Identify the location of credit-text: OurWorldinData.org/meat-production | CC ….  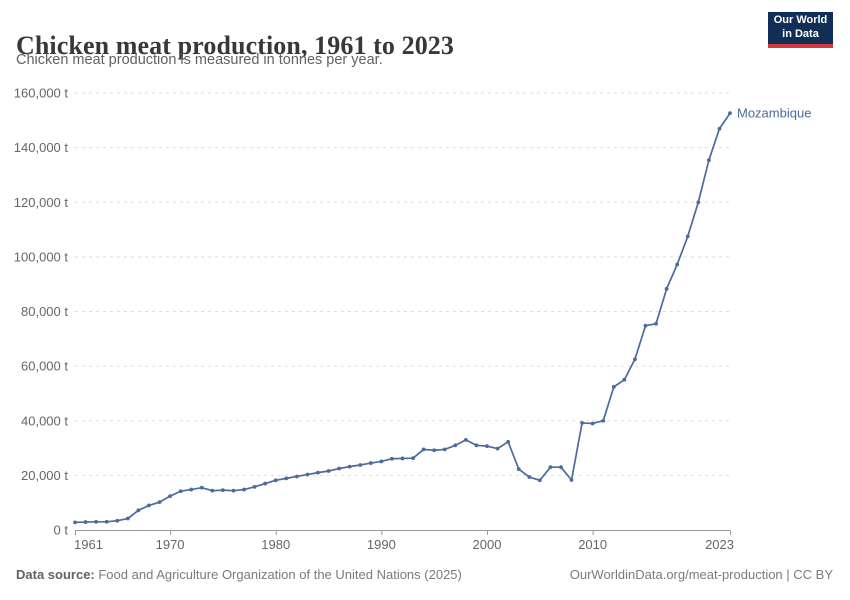
(701, 574).